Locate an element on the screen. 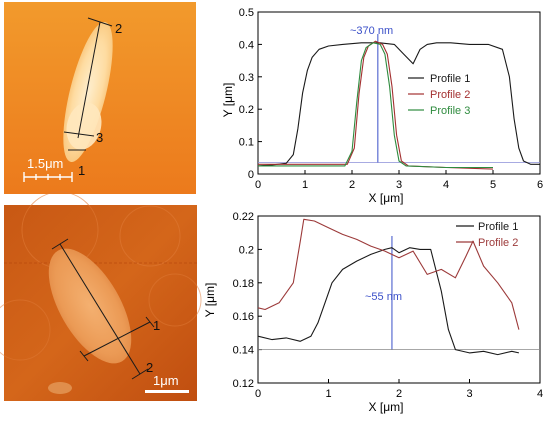 The image size is (550, 421). y-tick-label: 0.14 is located at coordinates (243, 351).